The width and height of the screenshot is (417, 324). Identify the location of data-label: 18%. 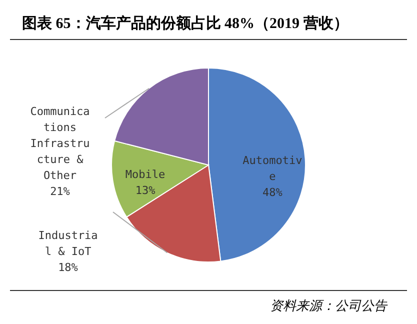
(68, 267).